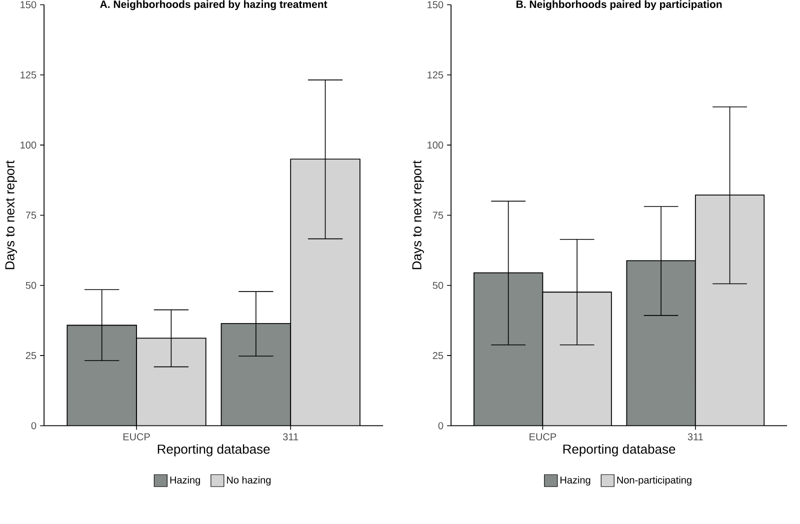 The height and width of the screenshot is (524, 800). I want to click on legend-label: Non-participating, so click(654, 481).